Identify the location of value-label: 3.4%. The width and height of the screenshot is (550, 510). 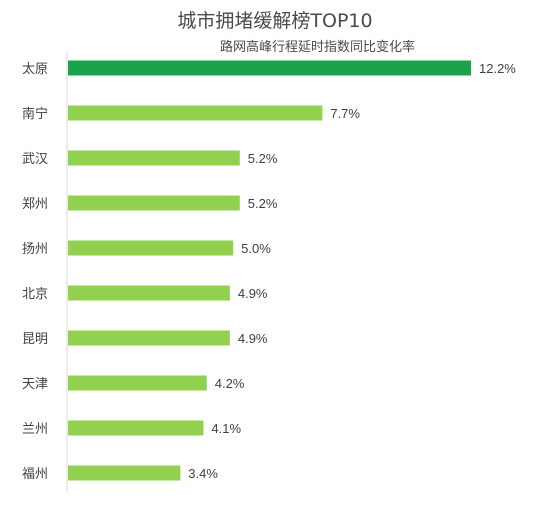
(203, 473).